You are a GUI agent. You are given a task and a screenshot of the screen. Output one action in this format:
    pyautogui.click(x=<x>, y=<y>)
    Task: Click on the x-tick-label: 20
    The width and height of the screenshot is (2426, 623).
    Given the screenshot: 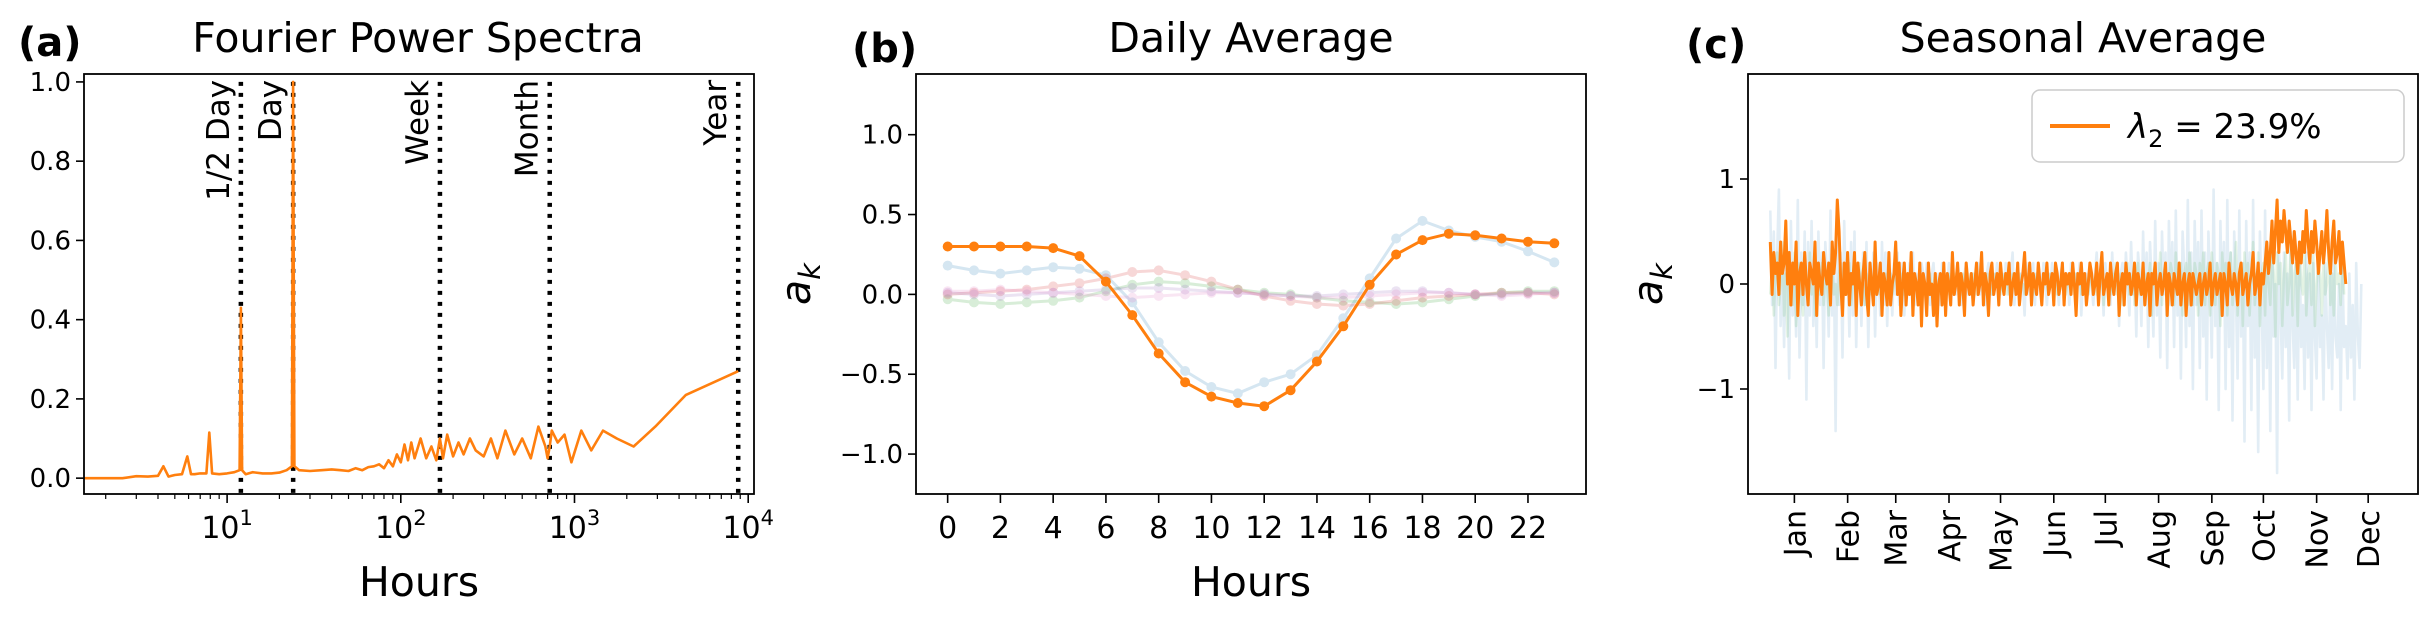 What is the action you would take?
    pyautogui.click(x=1475, y=528)
    